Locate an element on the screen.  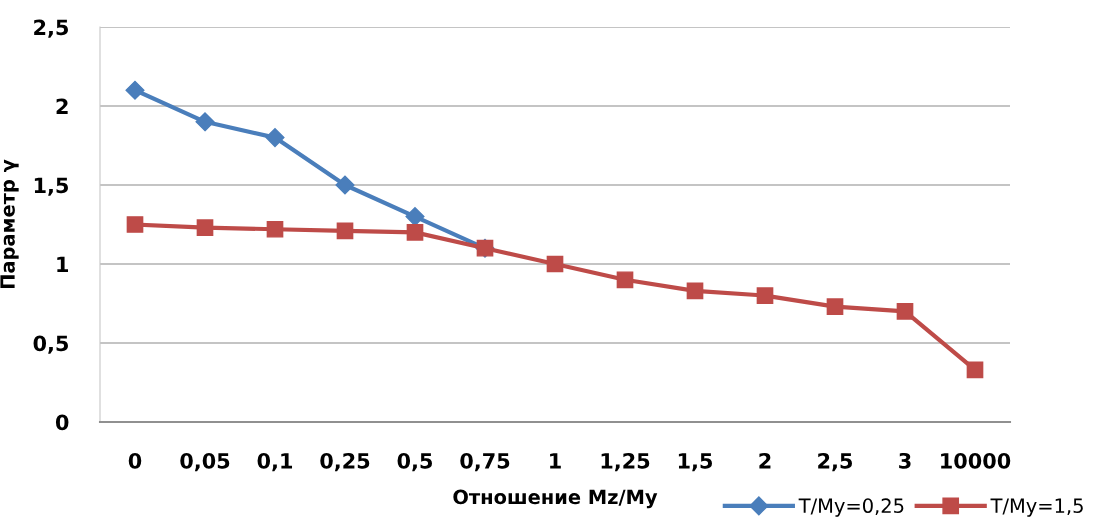
y-tick-label: 1,5 is located at coordinates (51, 186).